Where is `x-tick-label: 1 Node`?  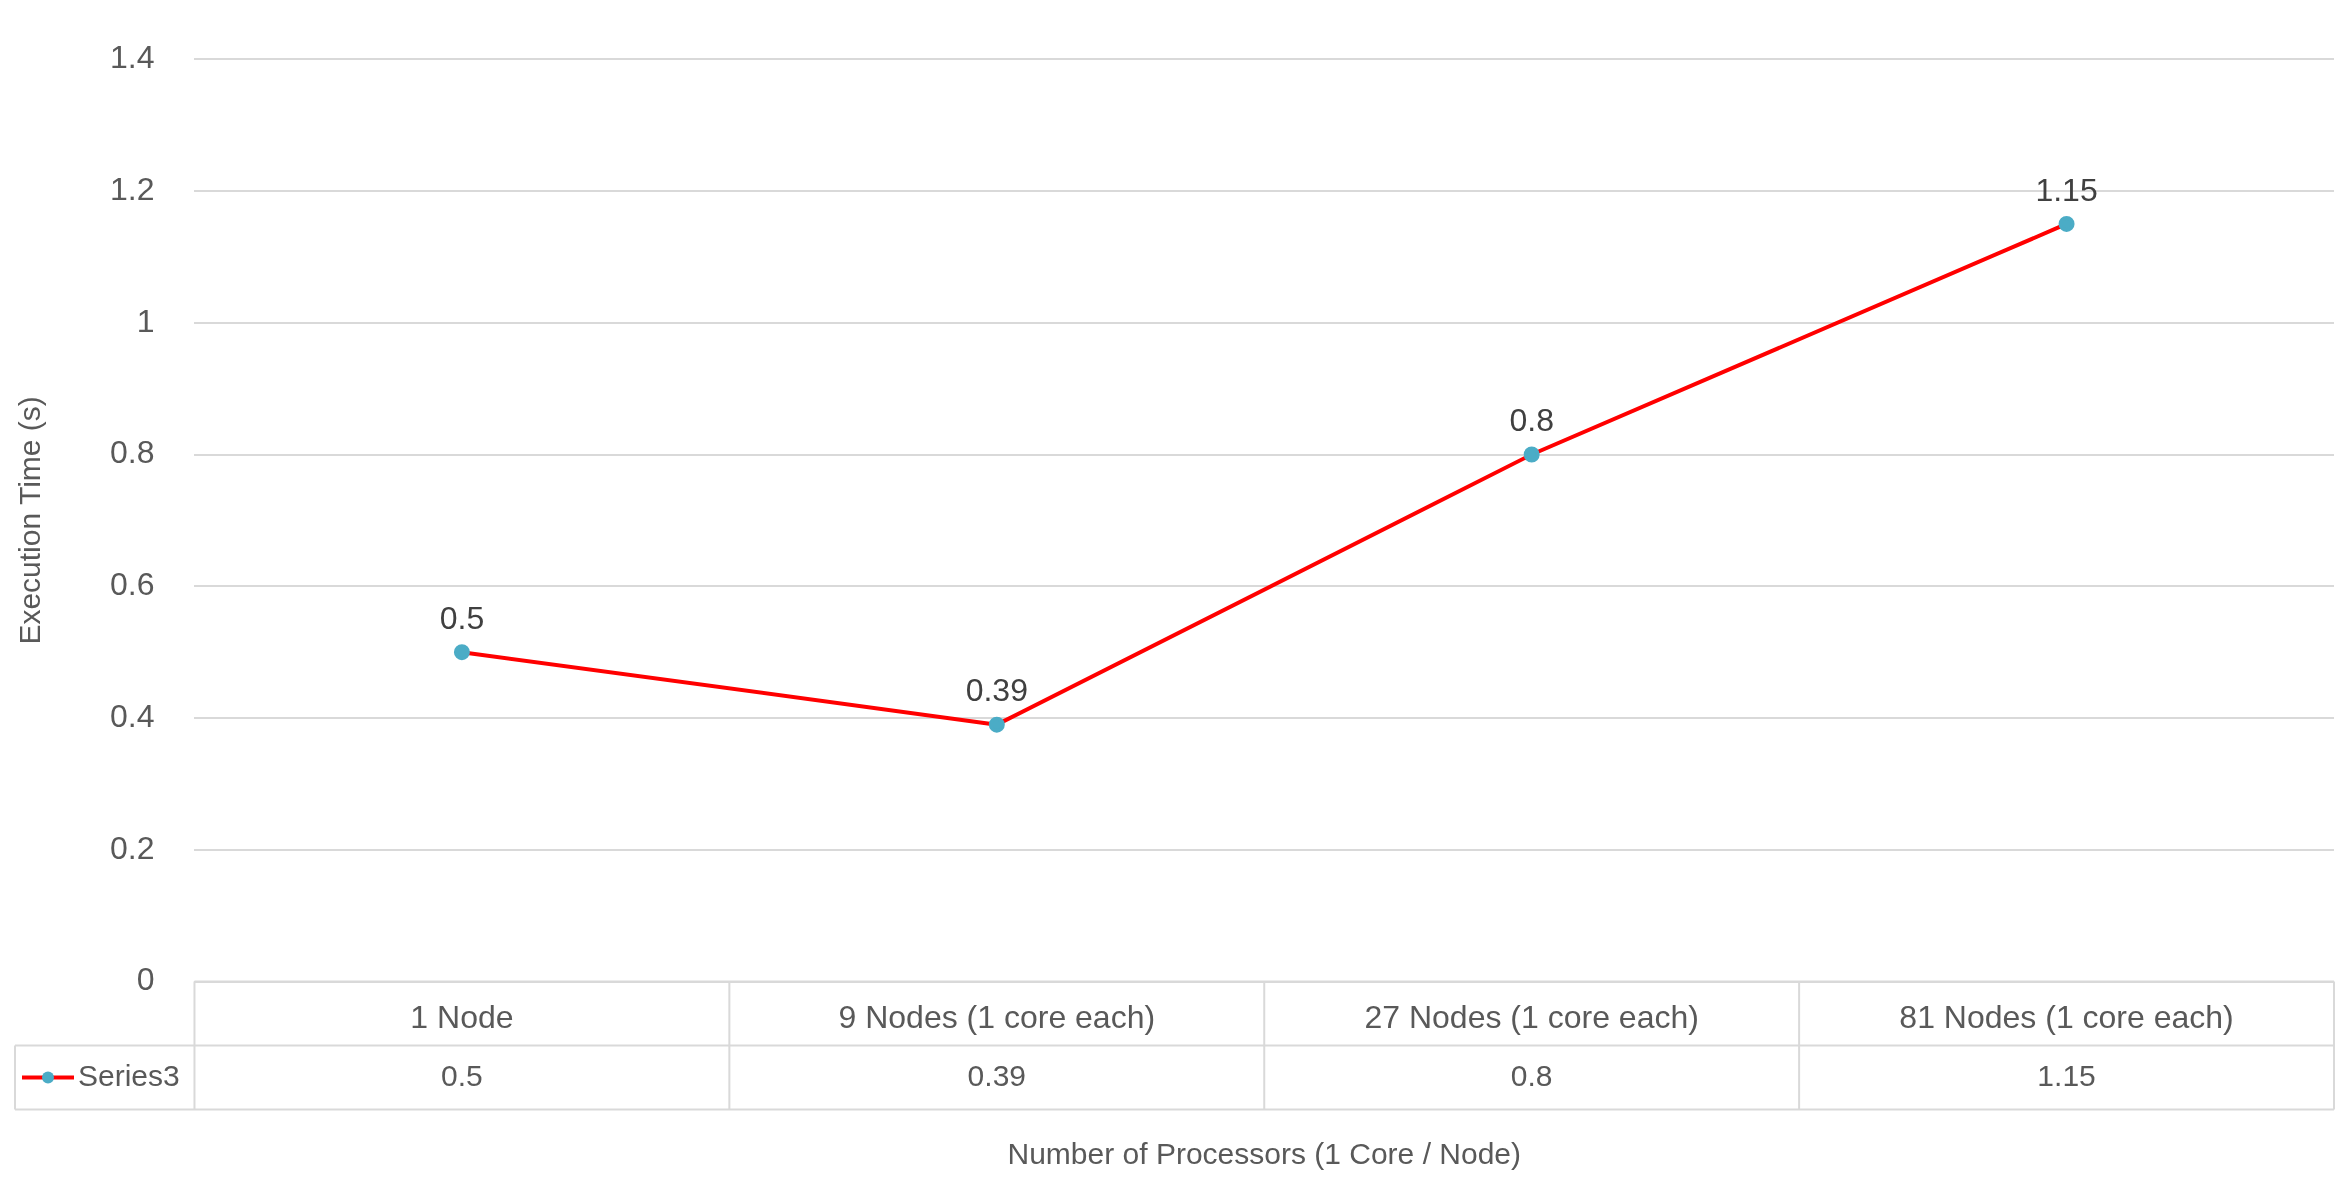
x-tick-label: 1 Node is located at coordinates (462, 1016).